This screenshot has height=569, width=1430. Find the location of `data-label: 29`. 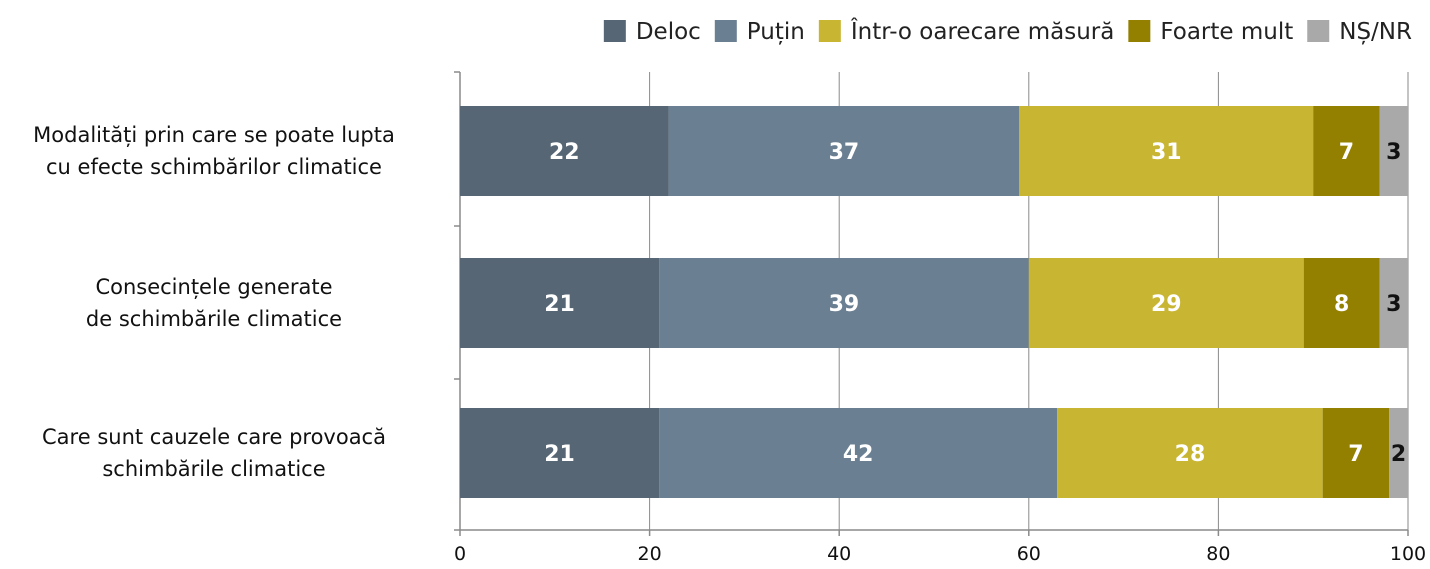

data-label: 29 is located at coordinates (1166, 304).